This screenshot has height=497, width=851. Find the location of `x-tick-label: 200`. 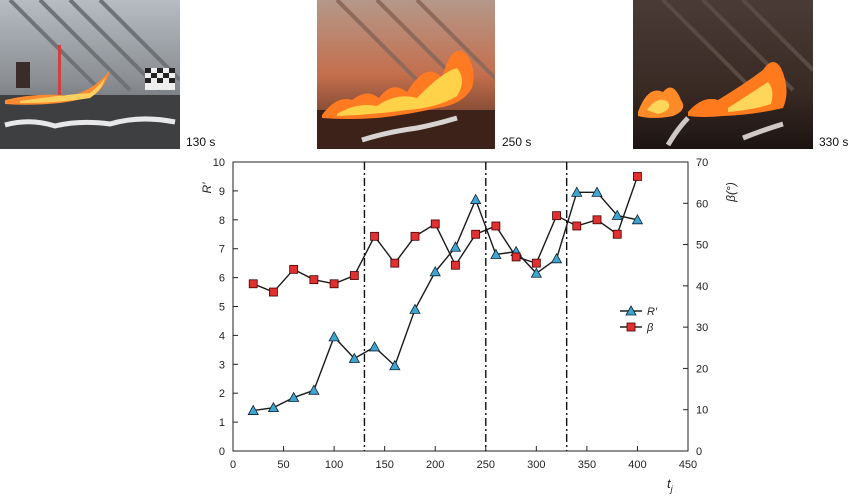

x-tick-label: 200 is located at coordinates (435, 465).